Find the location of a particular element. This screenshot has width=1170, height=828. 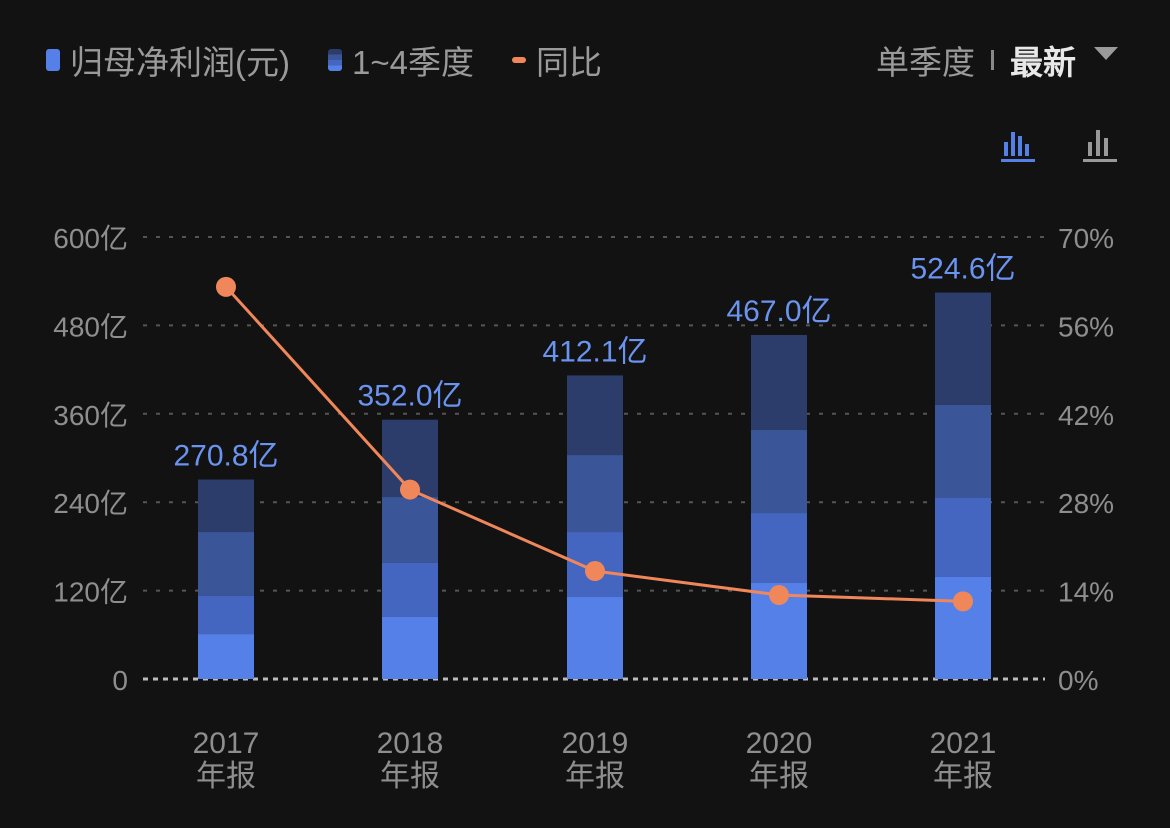

bar-total-label: 352.0亿 is located at coordinates (409, 396).